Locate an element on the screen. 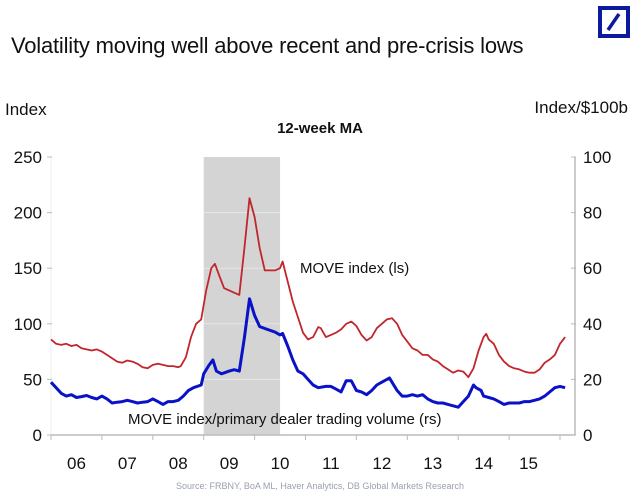  x-tick-label: 10 is located at coordinates (280, 463).